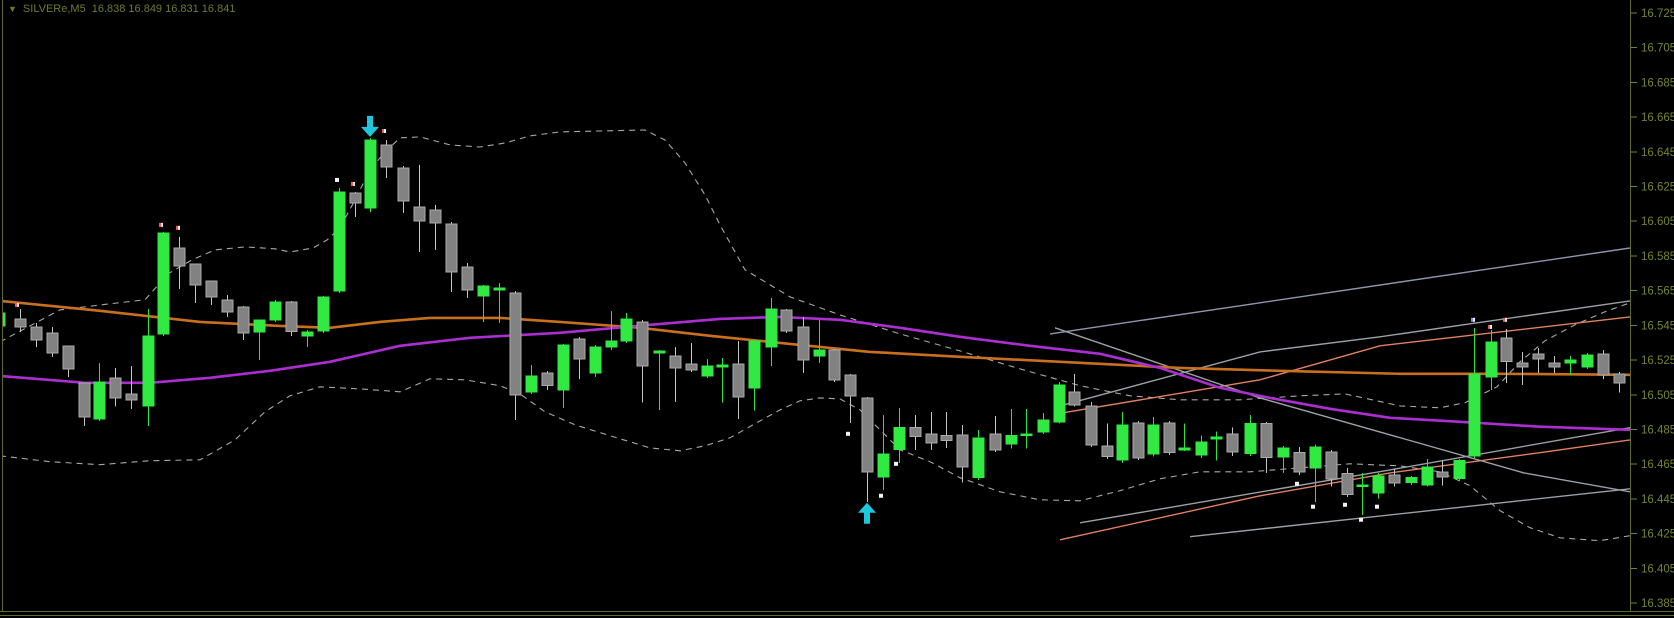  Describe the element at coordinates (12, 8) in the screenshot. I see `symbol-dropdown-icon: ▼` at that location.